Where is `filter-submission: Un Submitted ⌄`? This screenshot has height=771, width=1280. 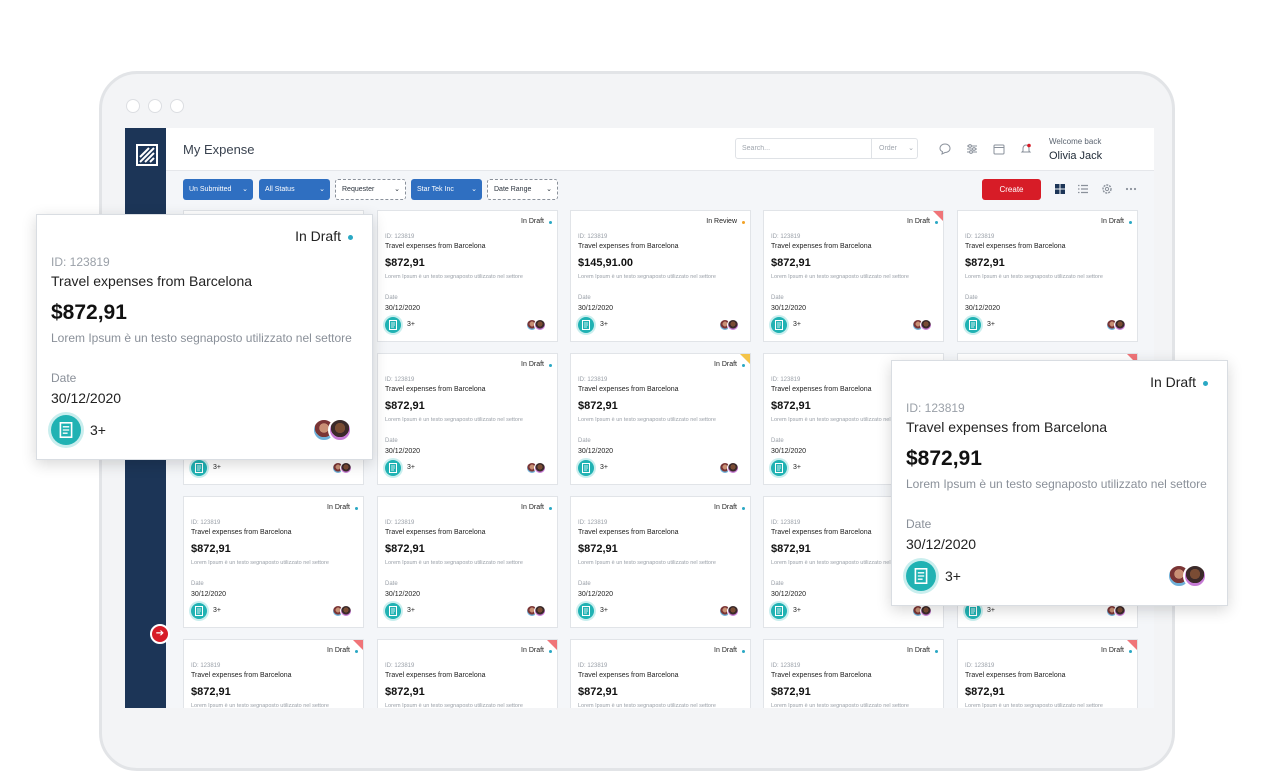
filter-submission: Un Submitted ⌄ is located at coordinates (218, 189).